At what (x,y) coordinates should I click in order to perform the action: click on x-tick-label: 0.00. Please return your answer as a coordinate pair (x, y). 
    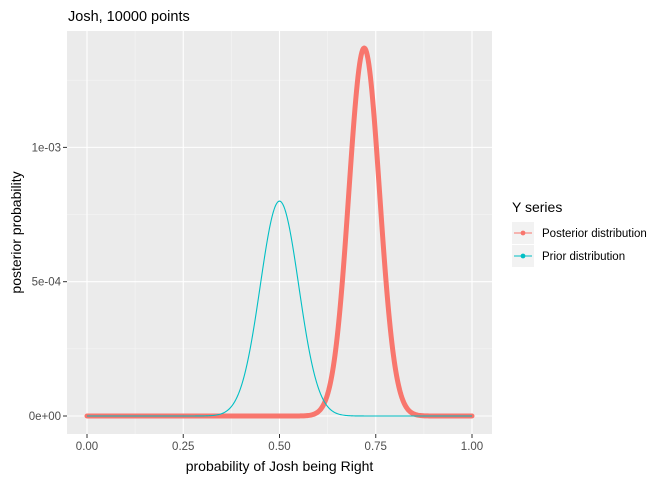
    Looking at the image, I should click on (87, 447).